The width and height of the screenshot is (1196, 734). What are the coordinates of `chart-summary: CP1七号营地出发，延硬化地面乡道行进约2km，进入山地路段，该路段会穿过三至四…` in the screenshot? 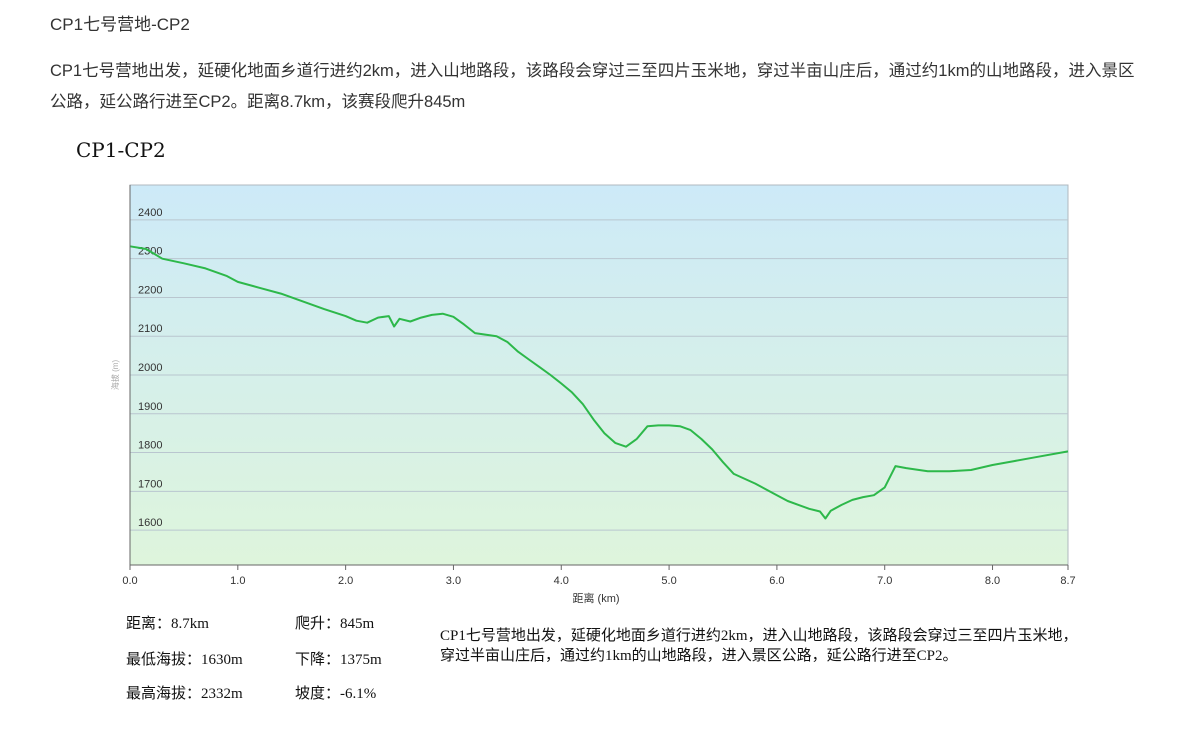 It's located at (759, 646).